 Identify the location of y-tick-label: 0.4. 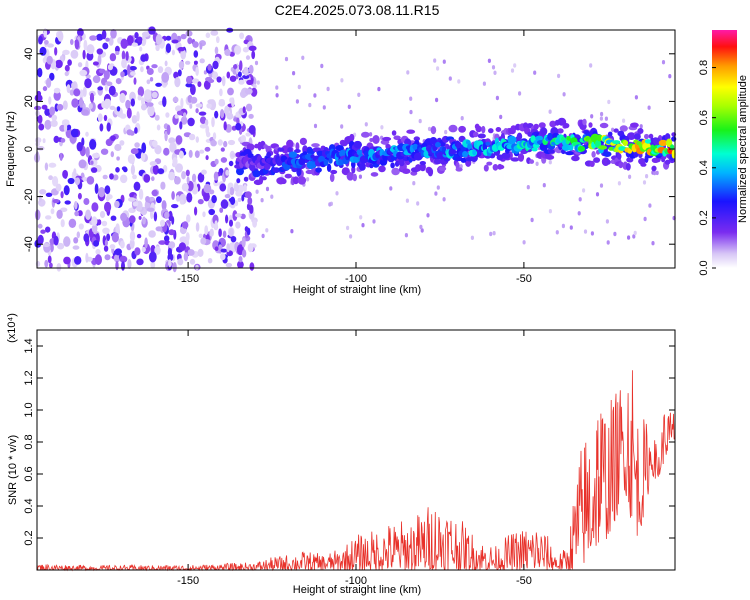
(29, 505).